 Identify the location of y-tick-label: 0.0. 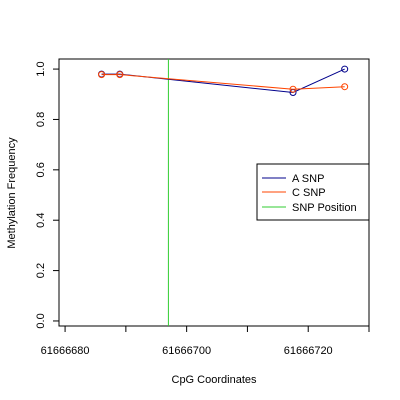
(41, 320).